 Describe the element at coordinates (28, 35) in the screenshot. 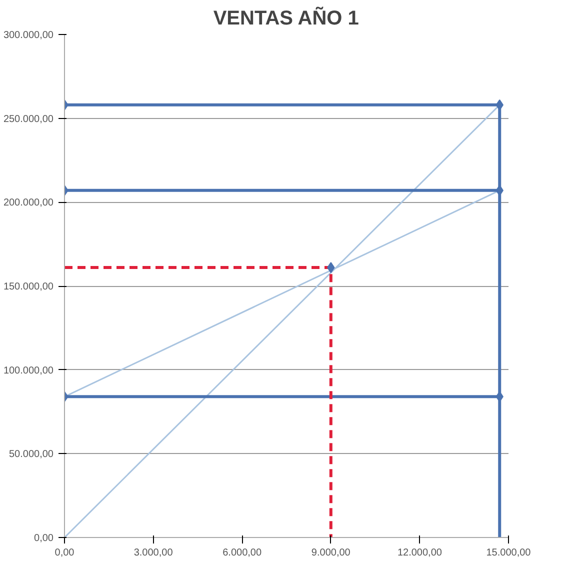

I see `y-tick-label: 300.000,00` at that location.